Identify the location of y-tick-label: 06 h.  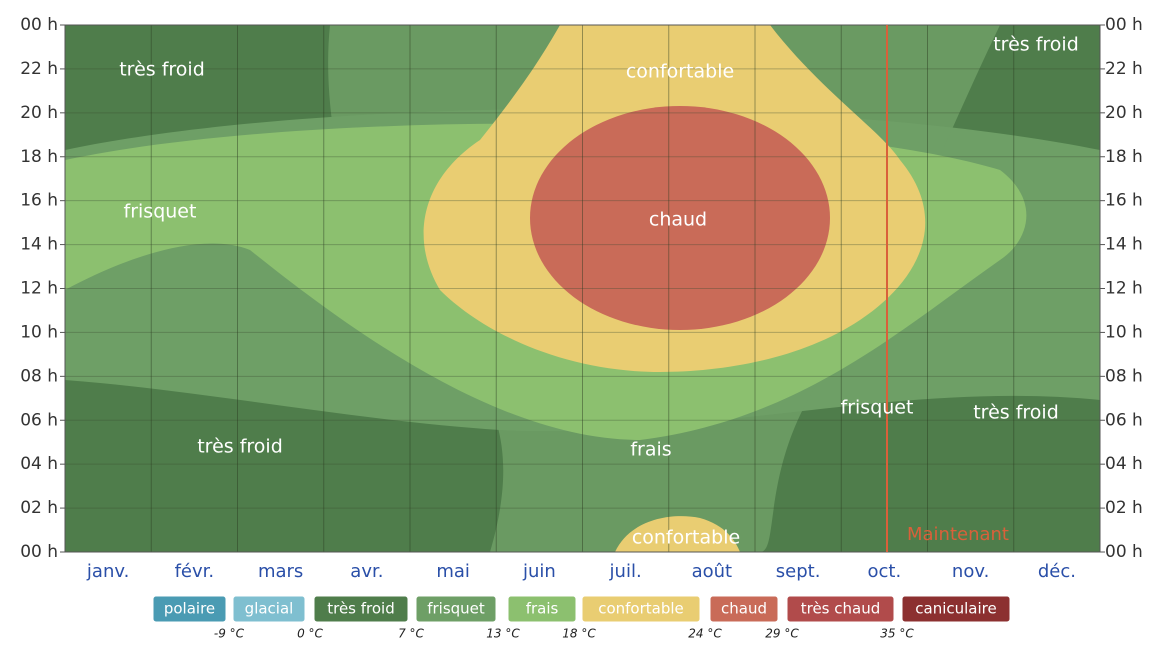
(39, 420).